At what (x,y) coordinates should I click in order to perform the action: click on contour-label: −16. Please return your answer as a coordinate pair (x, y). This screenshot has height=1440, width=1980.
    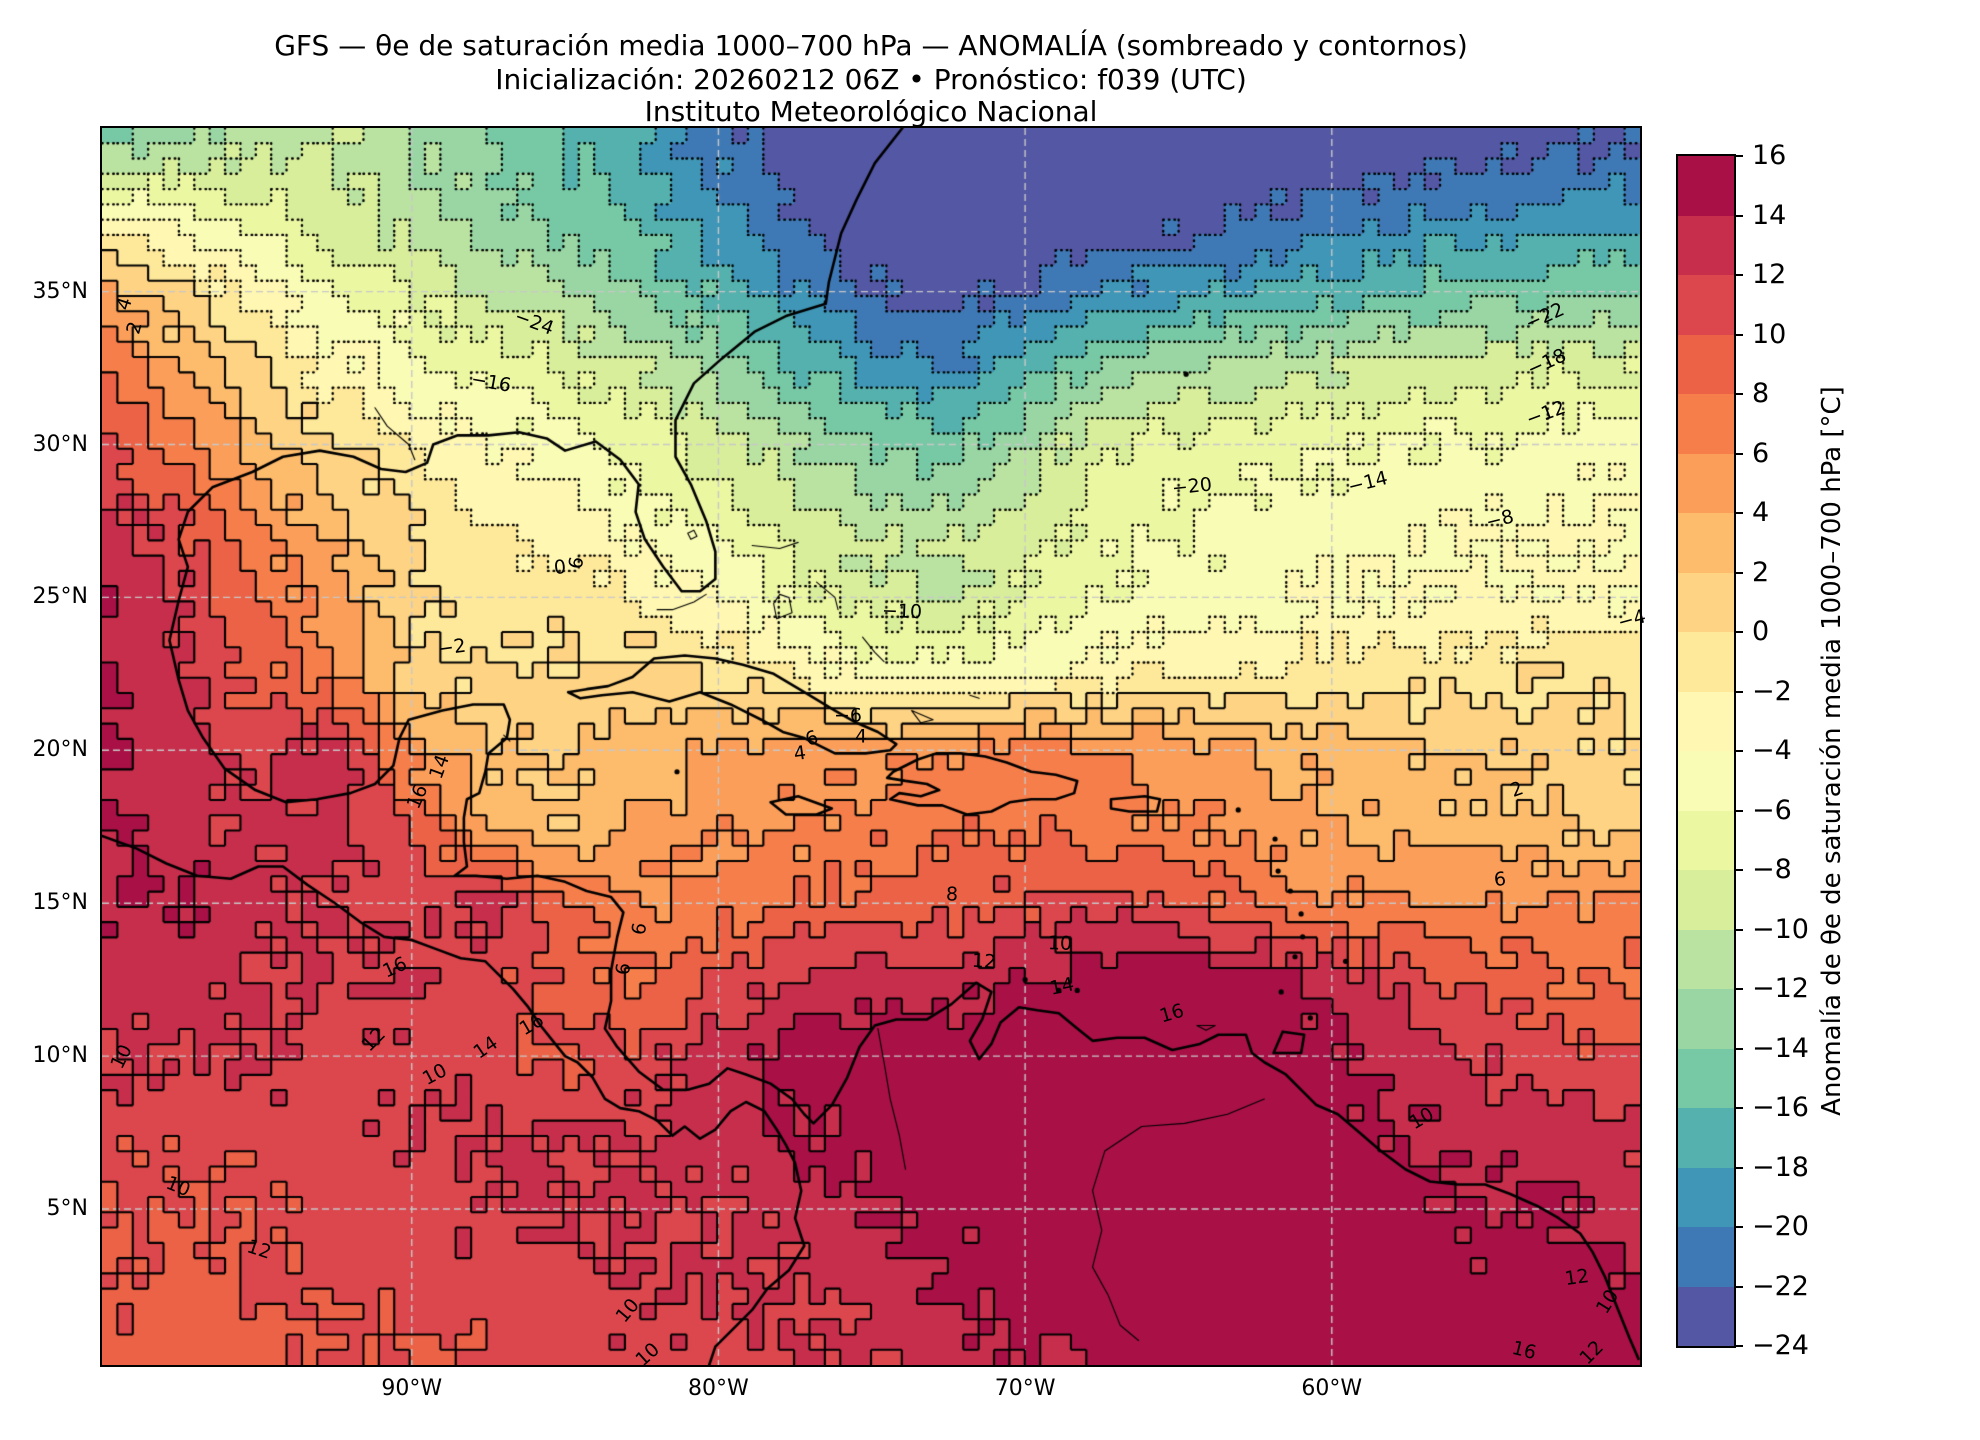
    Looking at the image, I should click on (491, 382).